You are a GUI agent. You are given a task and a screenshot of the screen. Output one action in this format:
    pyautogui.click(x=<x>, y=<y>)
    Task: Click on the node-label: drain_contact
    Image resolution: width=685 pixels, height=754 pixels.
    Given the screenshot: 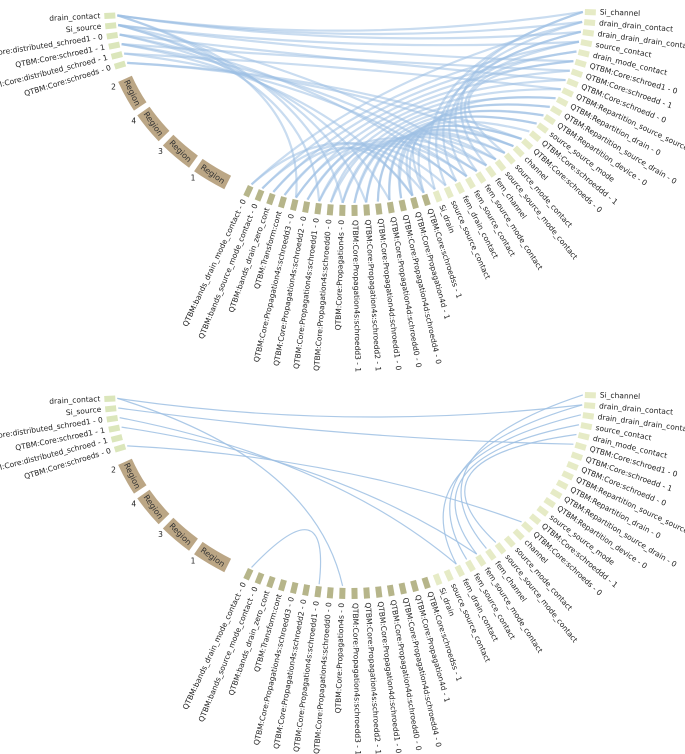 What is the action you would take?
    pyautogui.click(x=75, y=17)
    